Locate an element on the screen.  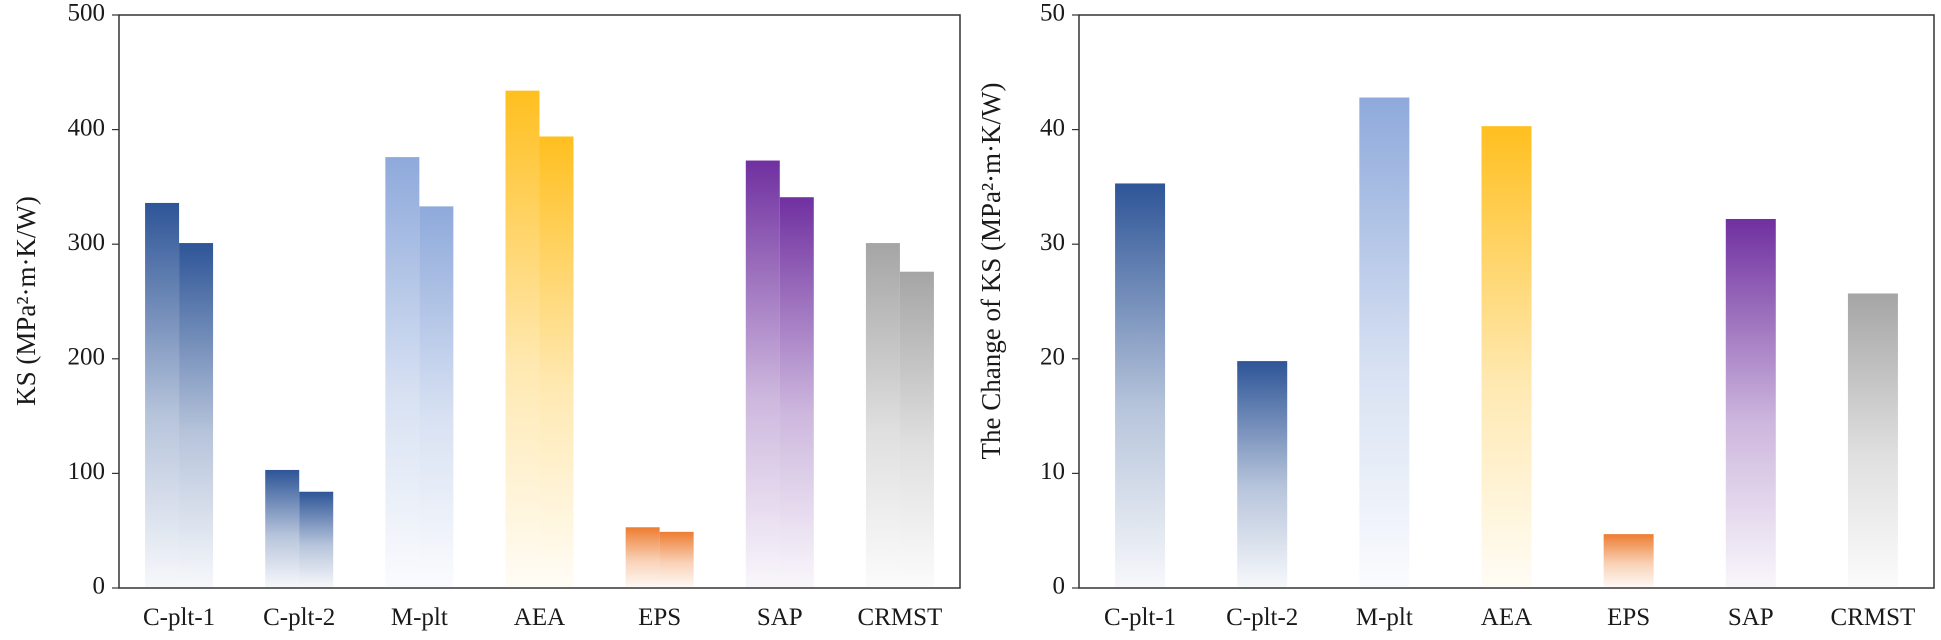
ks-change-x-tick-sap: SAP is located at coordinates (1751, 617).